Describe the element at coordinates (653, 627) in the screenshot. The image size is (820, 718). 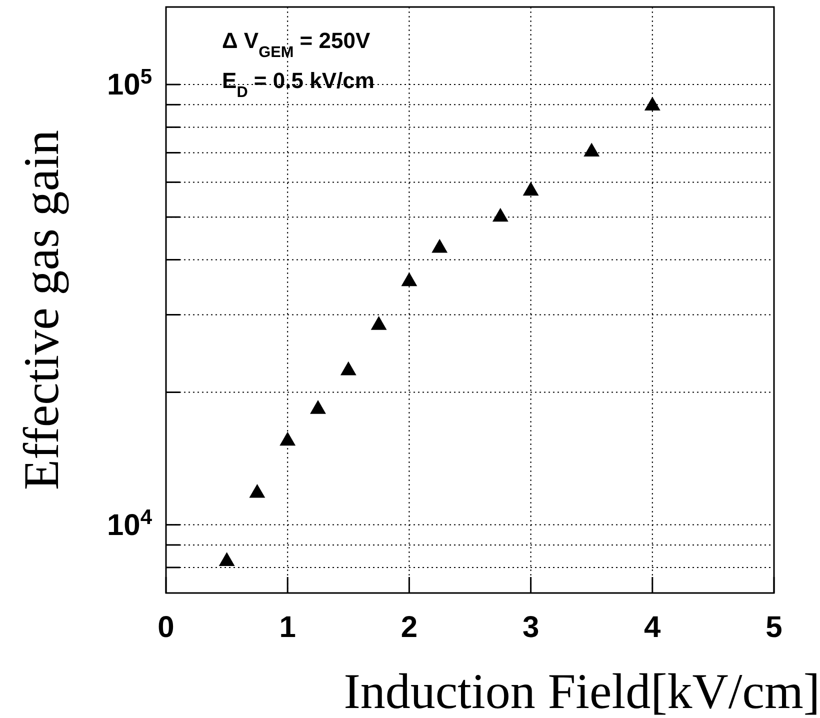
I see `x-tick-label: 4` at that location.